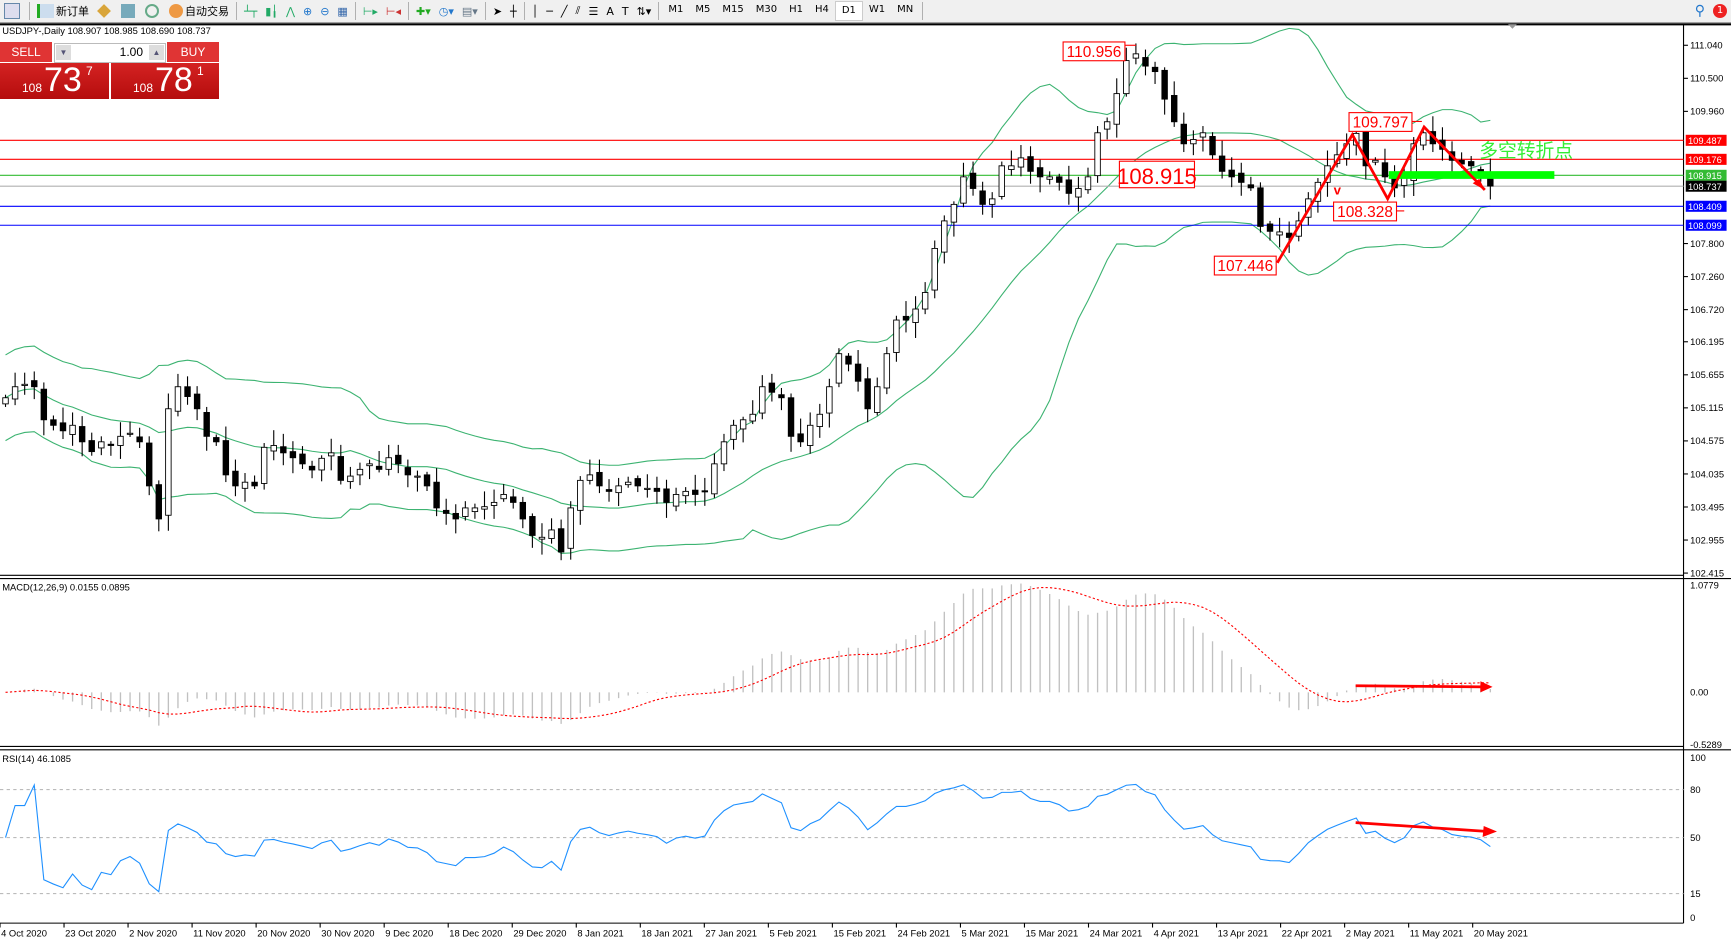  I want to click on timeframe-h4: H4, so click(821, 9).